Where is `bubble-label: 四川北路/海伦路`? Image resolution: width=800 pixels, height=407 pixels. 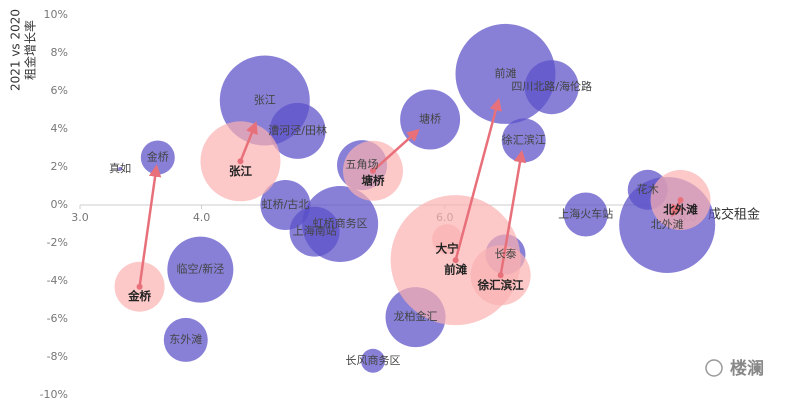 bubble-label: 四川北路/海伦路 is located at coordinates (551, 86).